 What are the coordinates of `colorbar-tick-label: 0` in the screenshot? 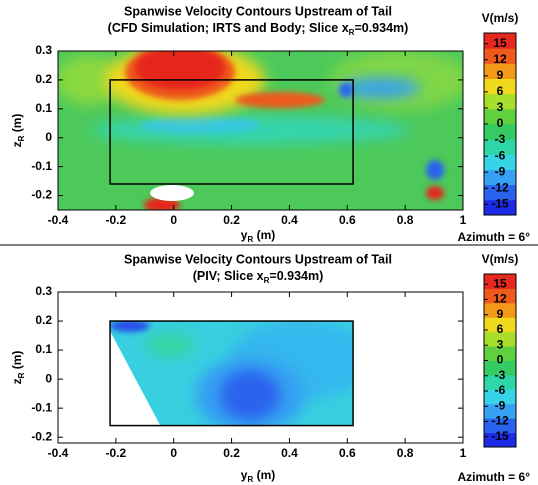 It's located at (500, 123).